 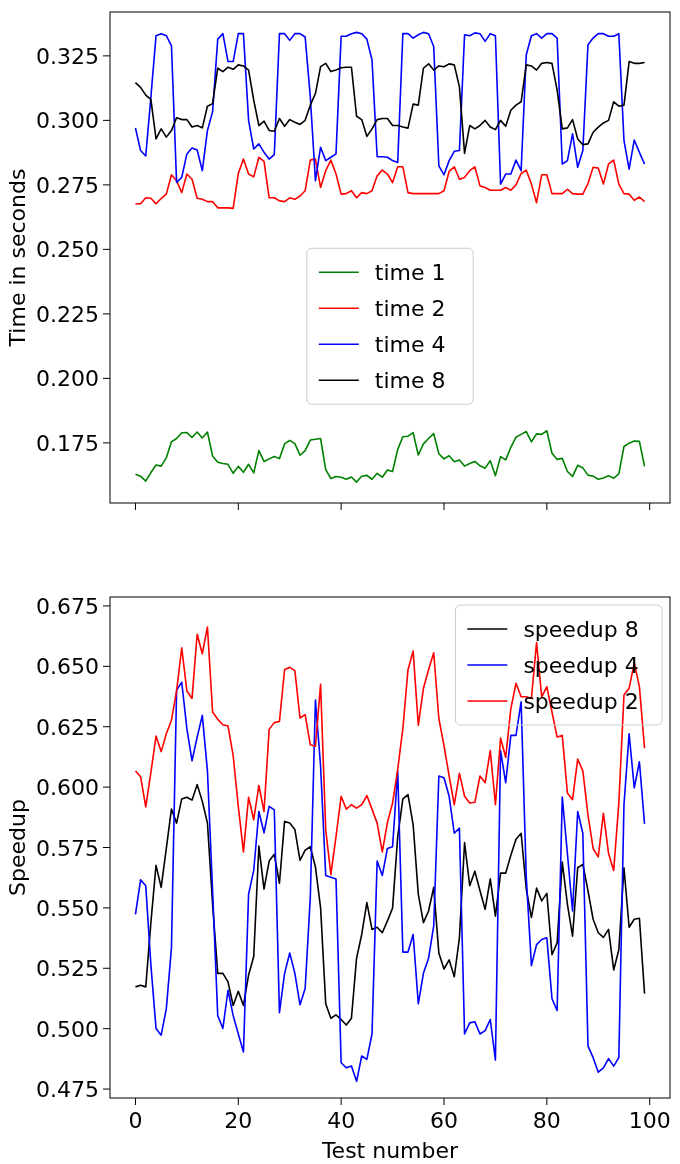 I want to click on y-tick-label: 0.600, so click(x=67, y=788).